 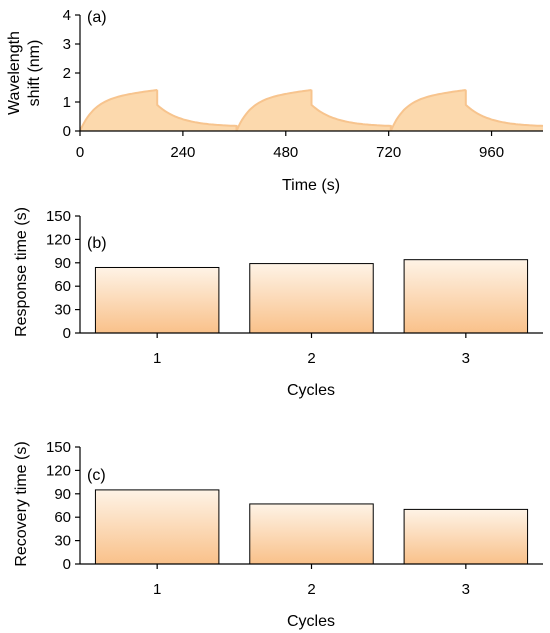 I want to click on panel-a-x-tick-label: 960, so click(x=491, y=152).